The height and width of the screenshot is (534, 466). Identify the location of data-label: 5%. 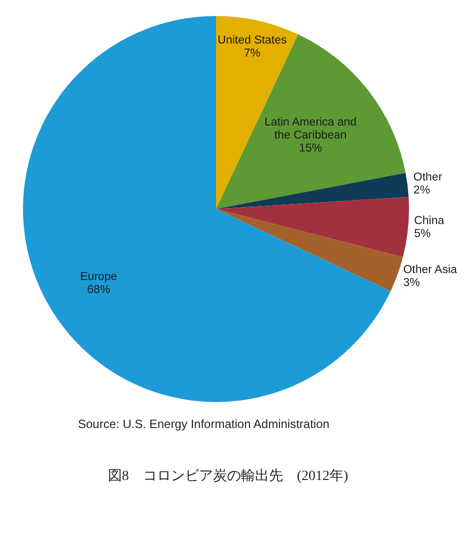
(422, 234).